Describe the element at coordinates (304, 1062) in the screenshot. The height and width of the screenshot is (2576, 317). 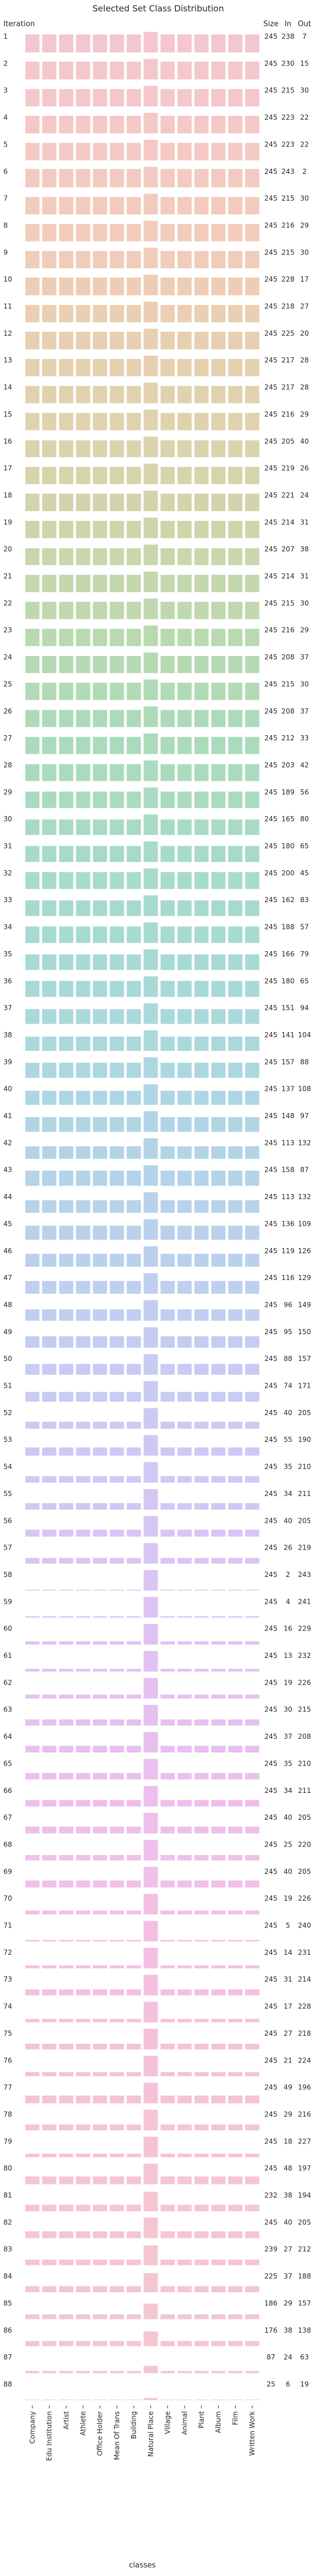
I see `row-out: 88` at that location.